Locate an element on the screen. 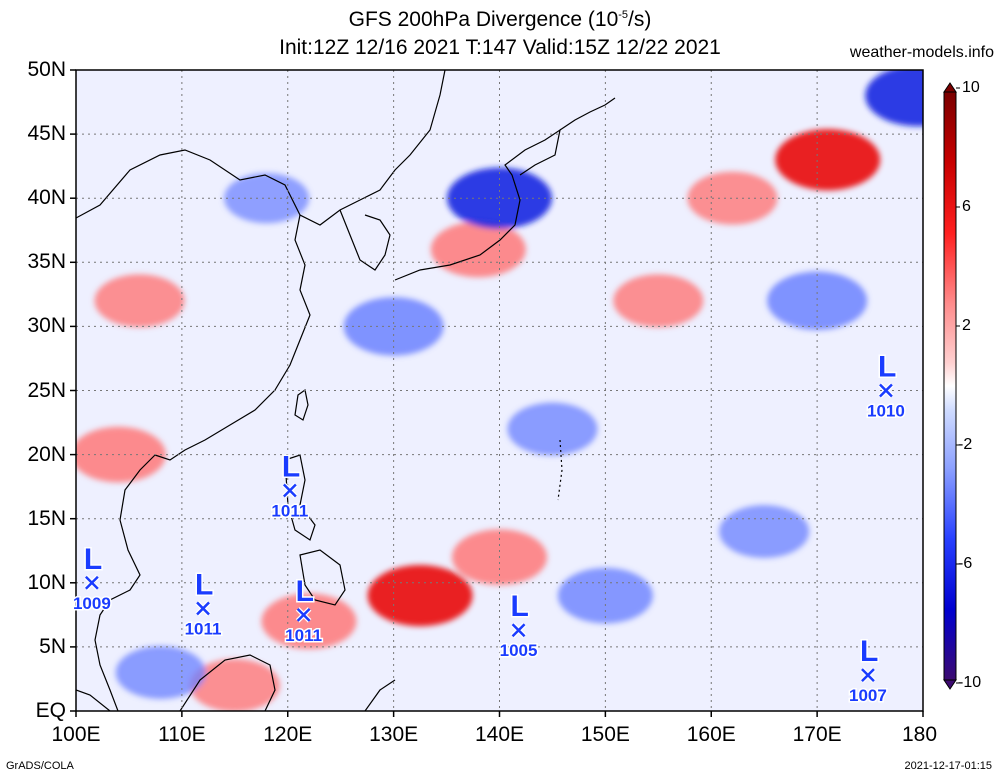 This screenshot has height=779, width=1000. low-pressure-center: L 1005 is located at coordinates (518, 625).